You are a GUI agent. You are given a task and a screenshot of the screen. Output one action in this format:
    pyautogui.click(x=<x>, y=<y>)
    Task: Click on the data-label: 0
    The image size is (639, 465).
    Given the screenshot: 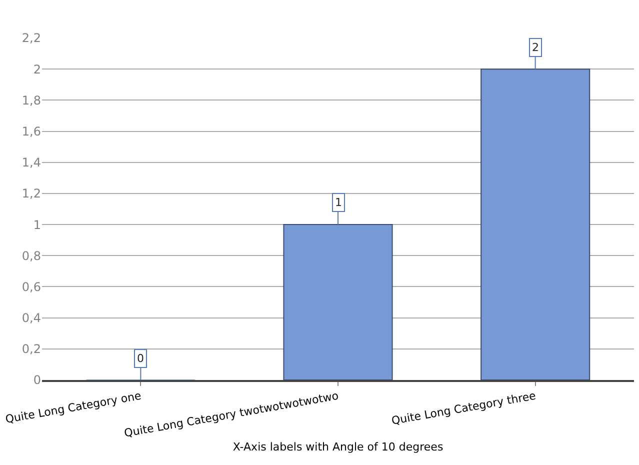 What is the action you would take?
    pyautogui.click(x=140, y=358)
    